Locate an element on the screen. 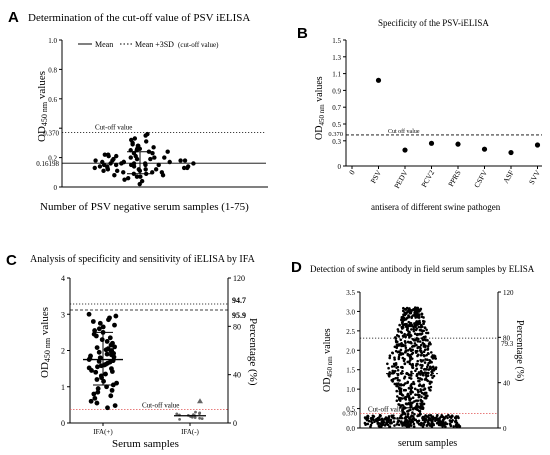 The height and width of the screenshot is (455, 550). panel-c-y-ticks: 0 1 2 3 4 is located at coordinates (65, 351).